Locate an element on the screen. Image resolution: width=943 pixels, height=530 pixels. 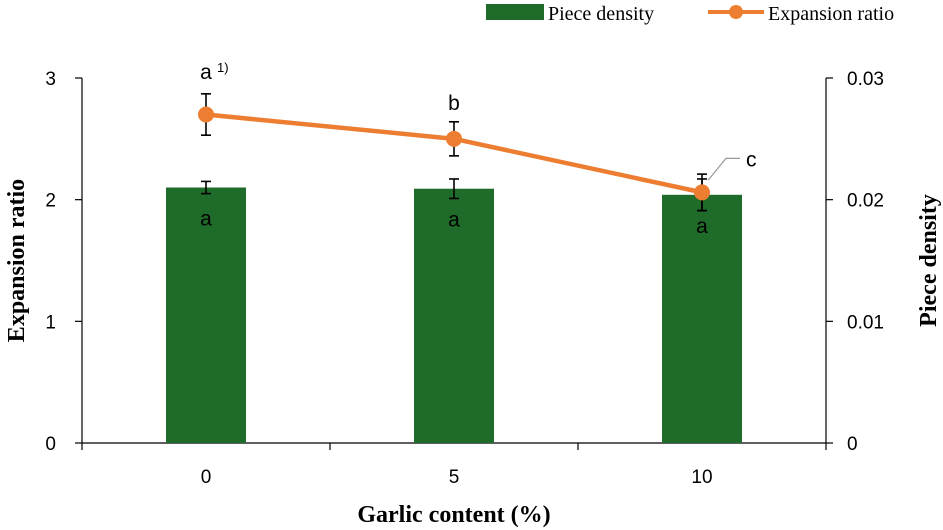
x-axis-title: Garlic content (%) is located at coordinates (453, 515).